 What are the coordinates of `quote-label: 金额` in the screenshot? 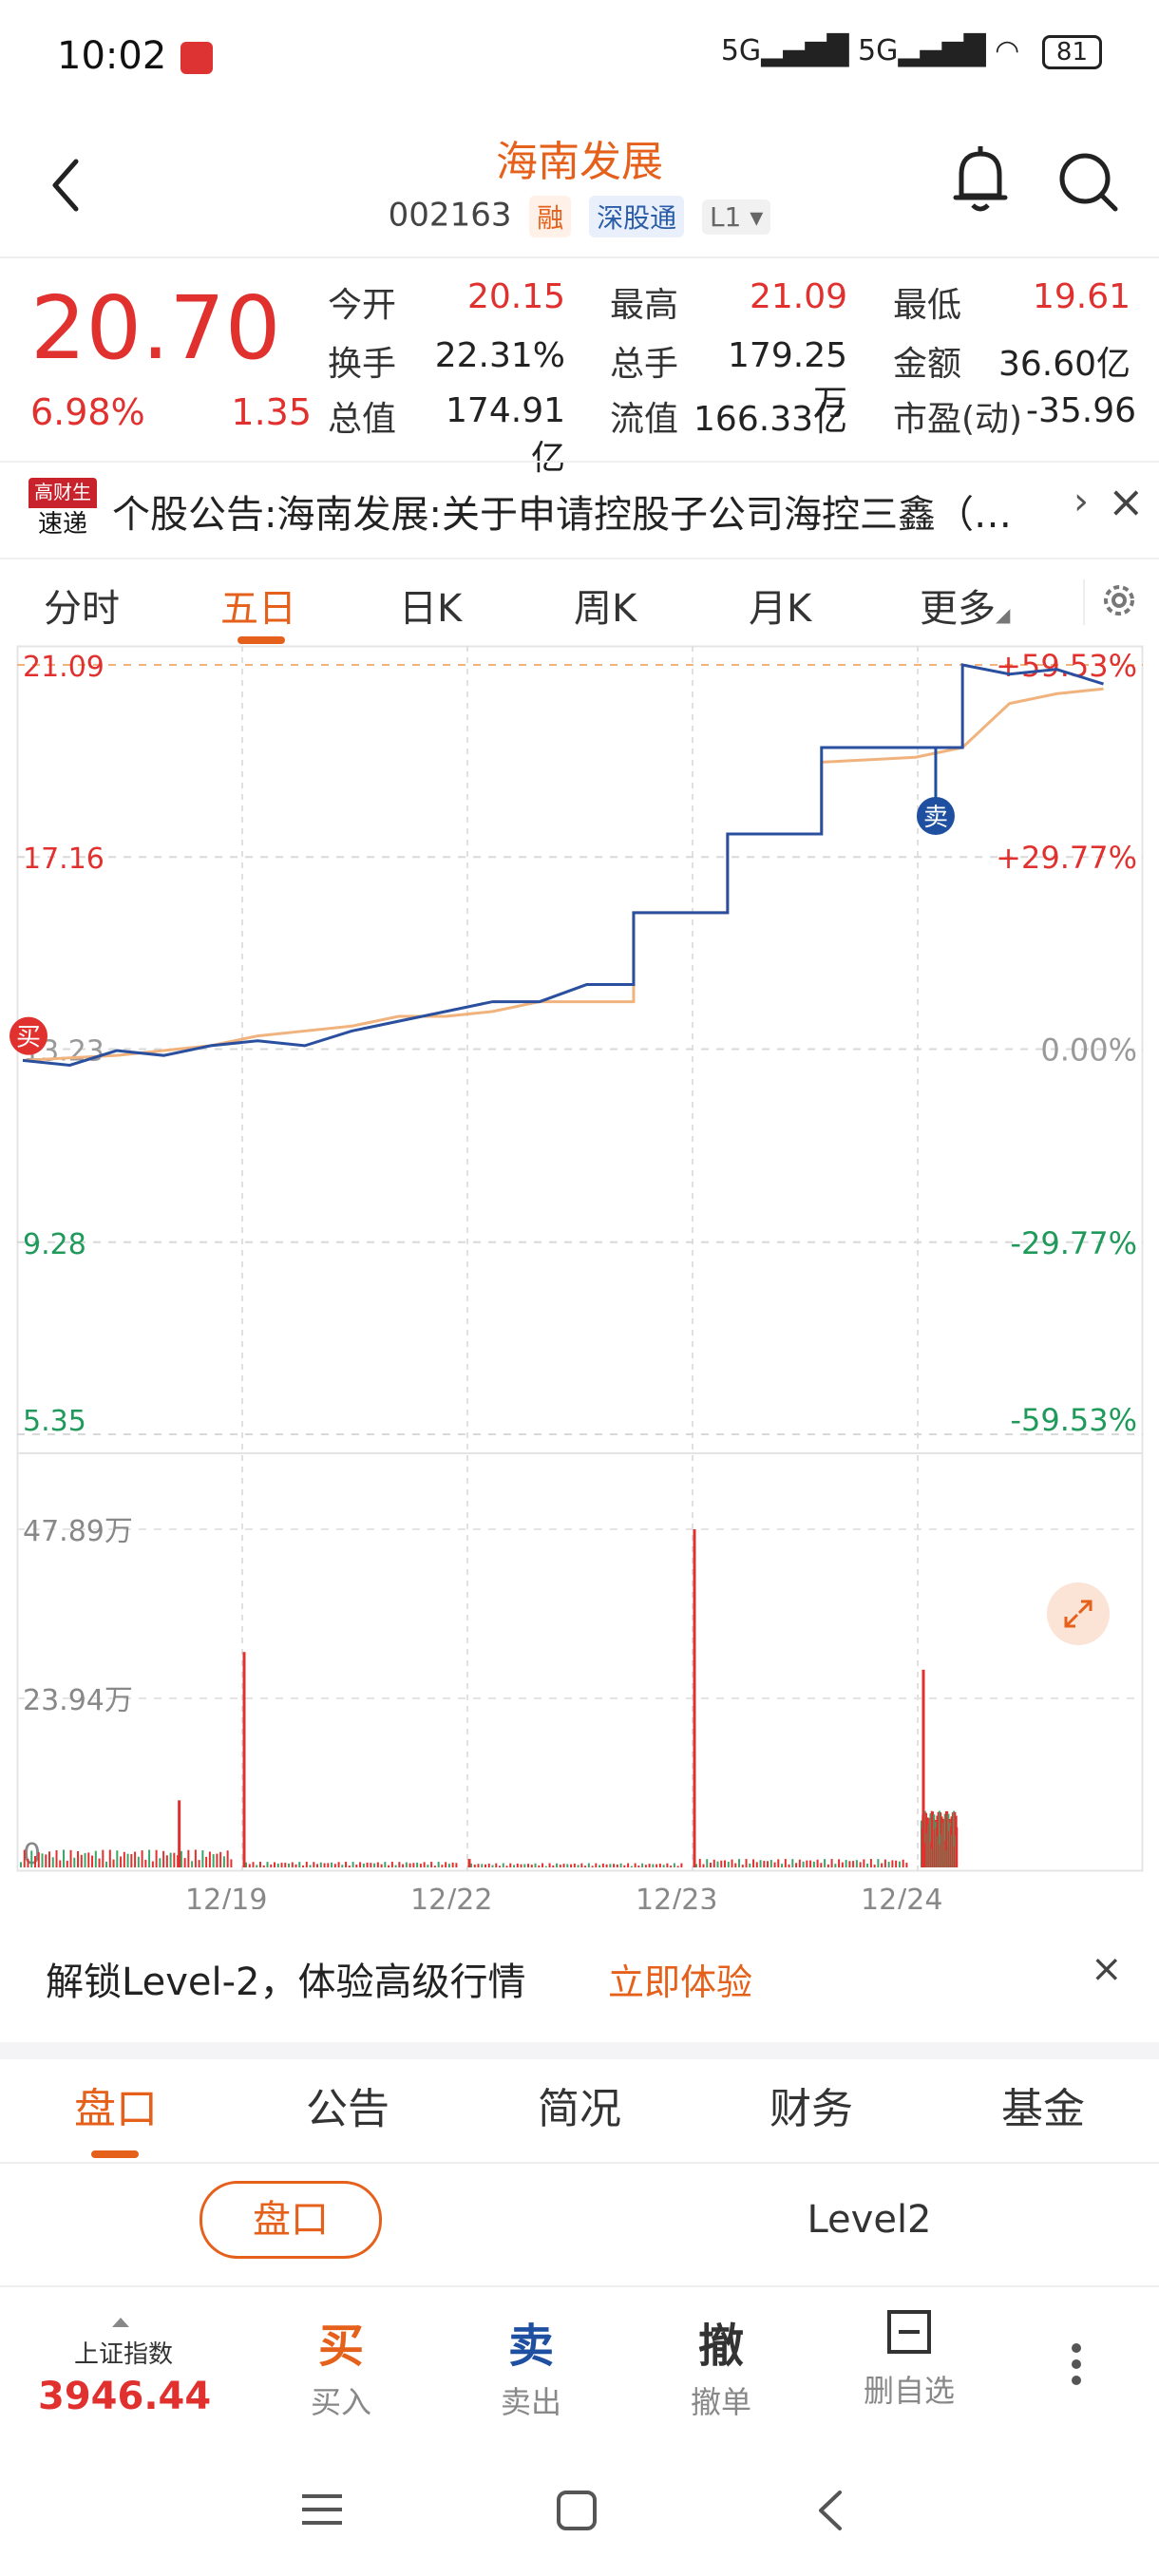 It's located at (927, 364).